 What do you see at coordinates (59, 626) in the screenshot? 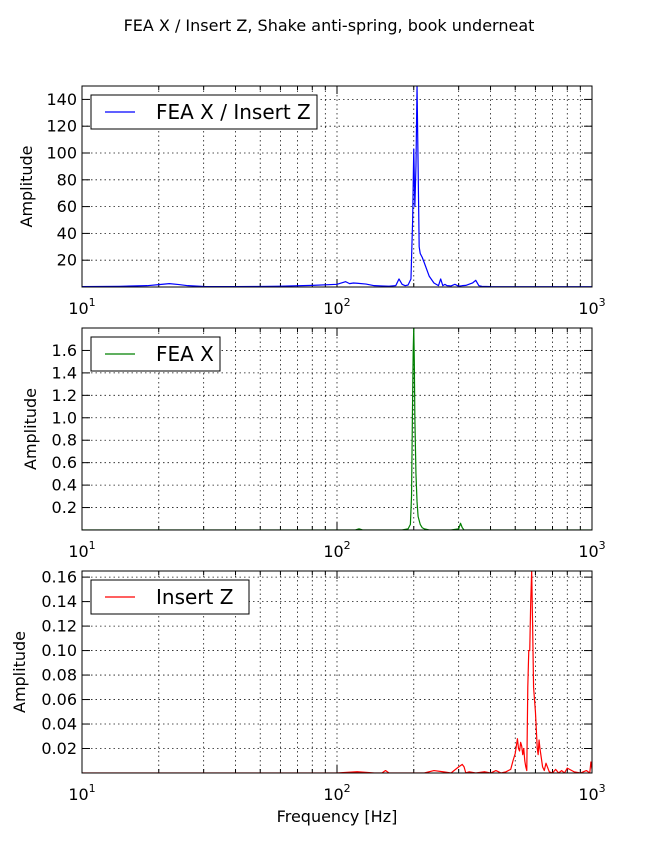
I see `y-tick-label: 0.12` at bounding box center [59, 626].